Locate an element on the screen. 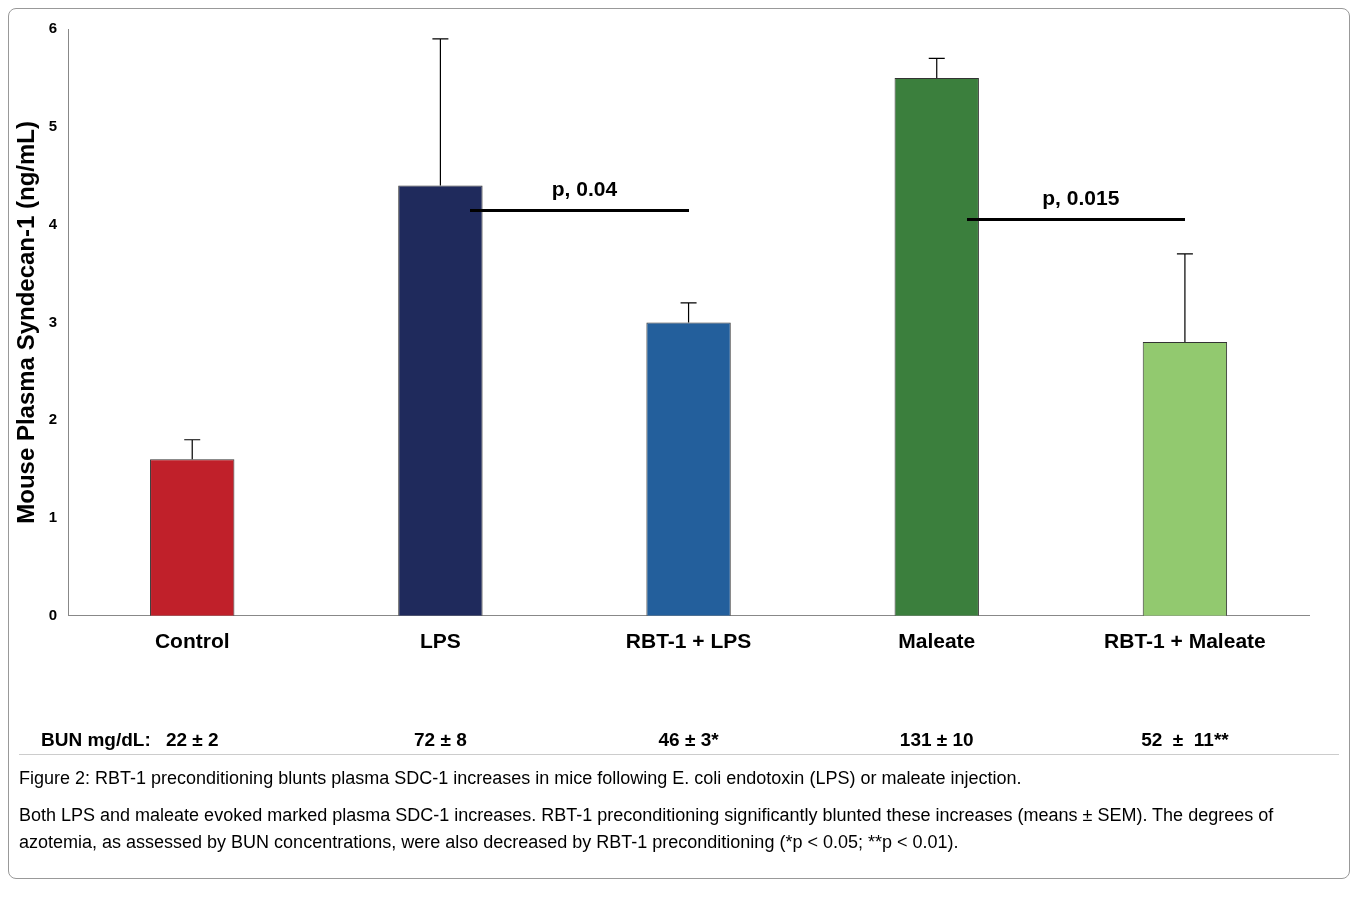 The image size is (1363, 905). x-tick-label: Maleate is located at coordinates (937, 641).